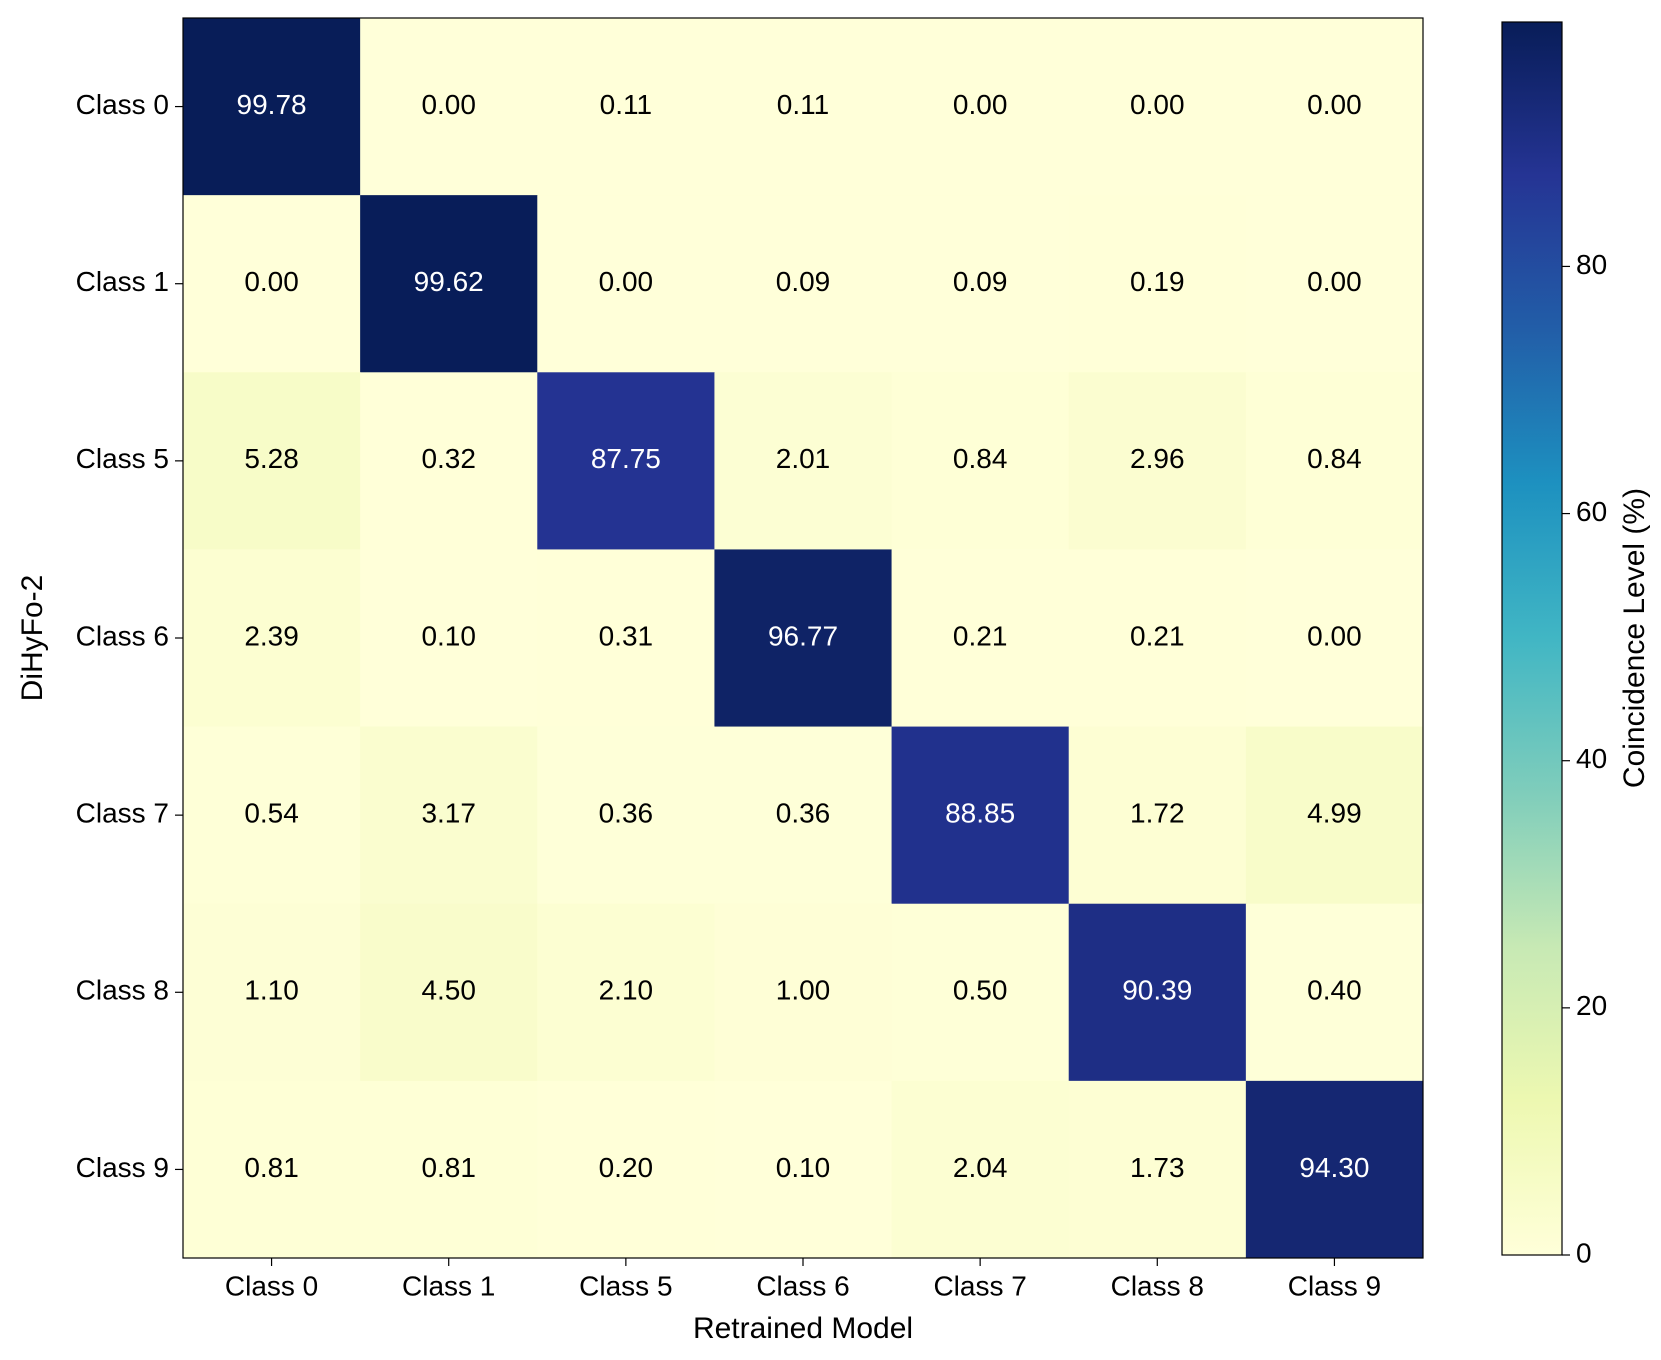  Describe the element at coordinates (1157, 1285) in the screenshot. I see `x-tick-label: Class 8` at that location.